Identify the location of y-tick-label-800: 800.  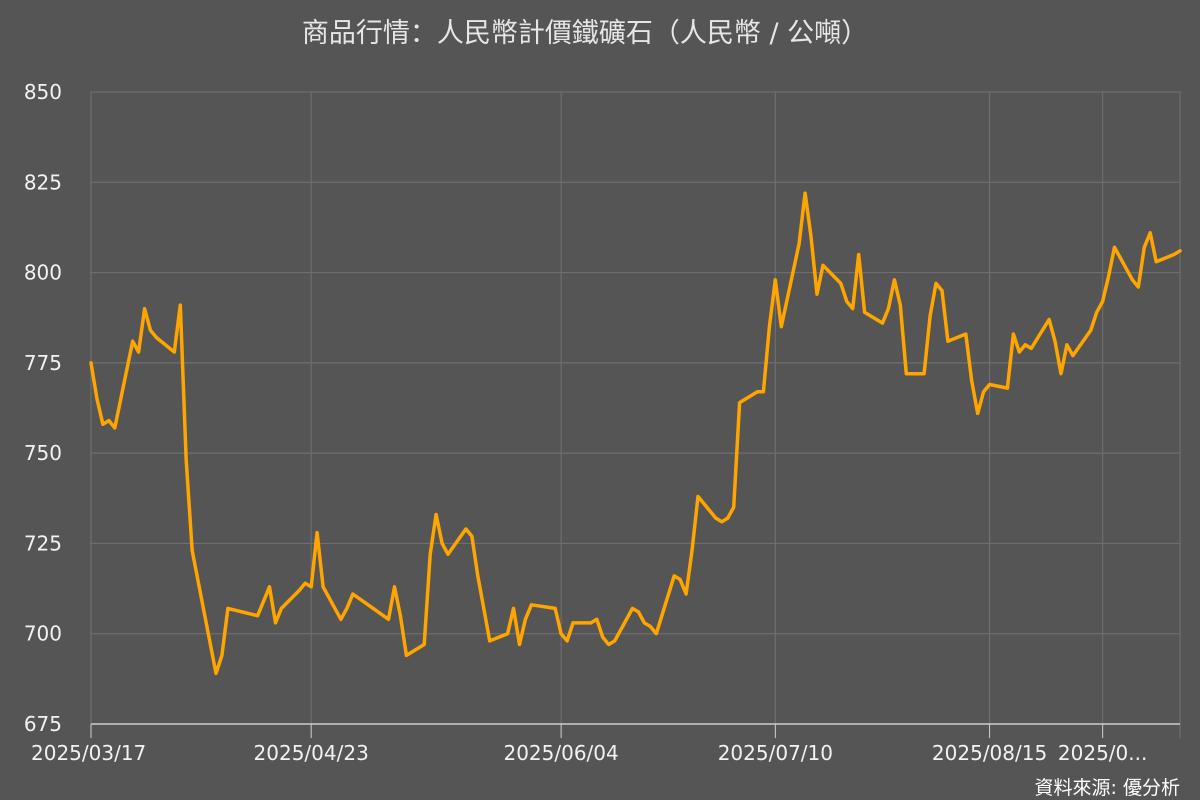
(43, 273).